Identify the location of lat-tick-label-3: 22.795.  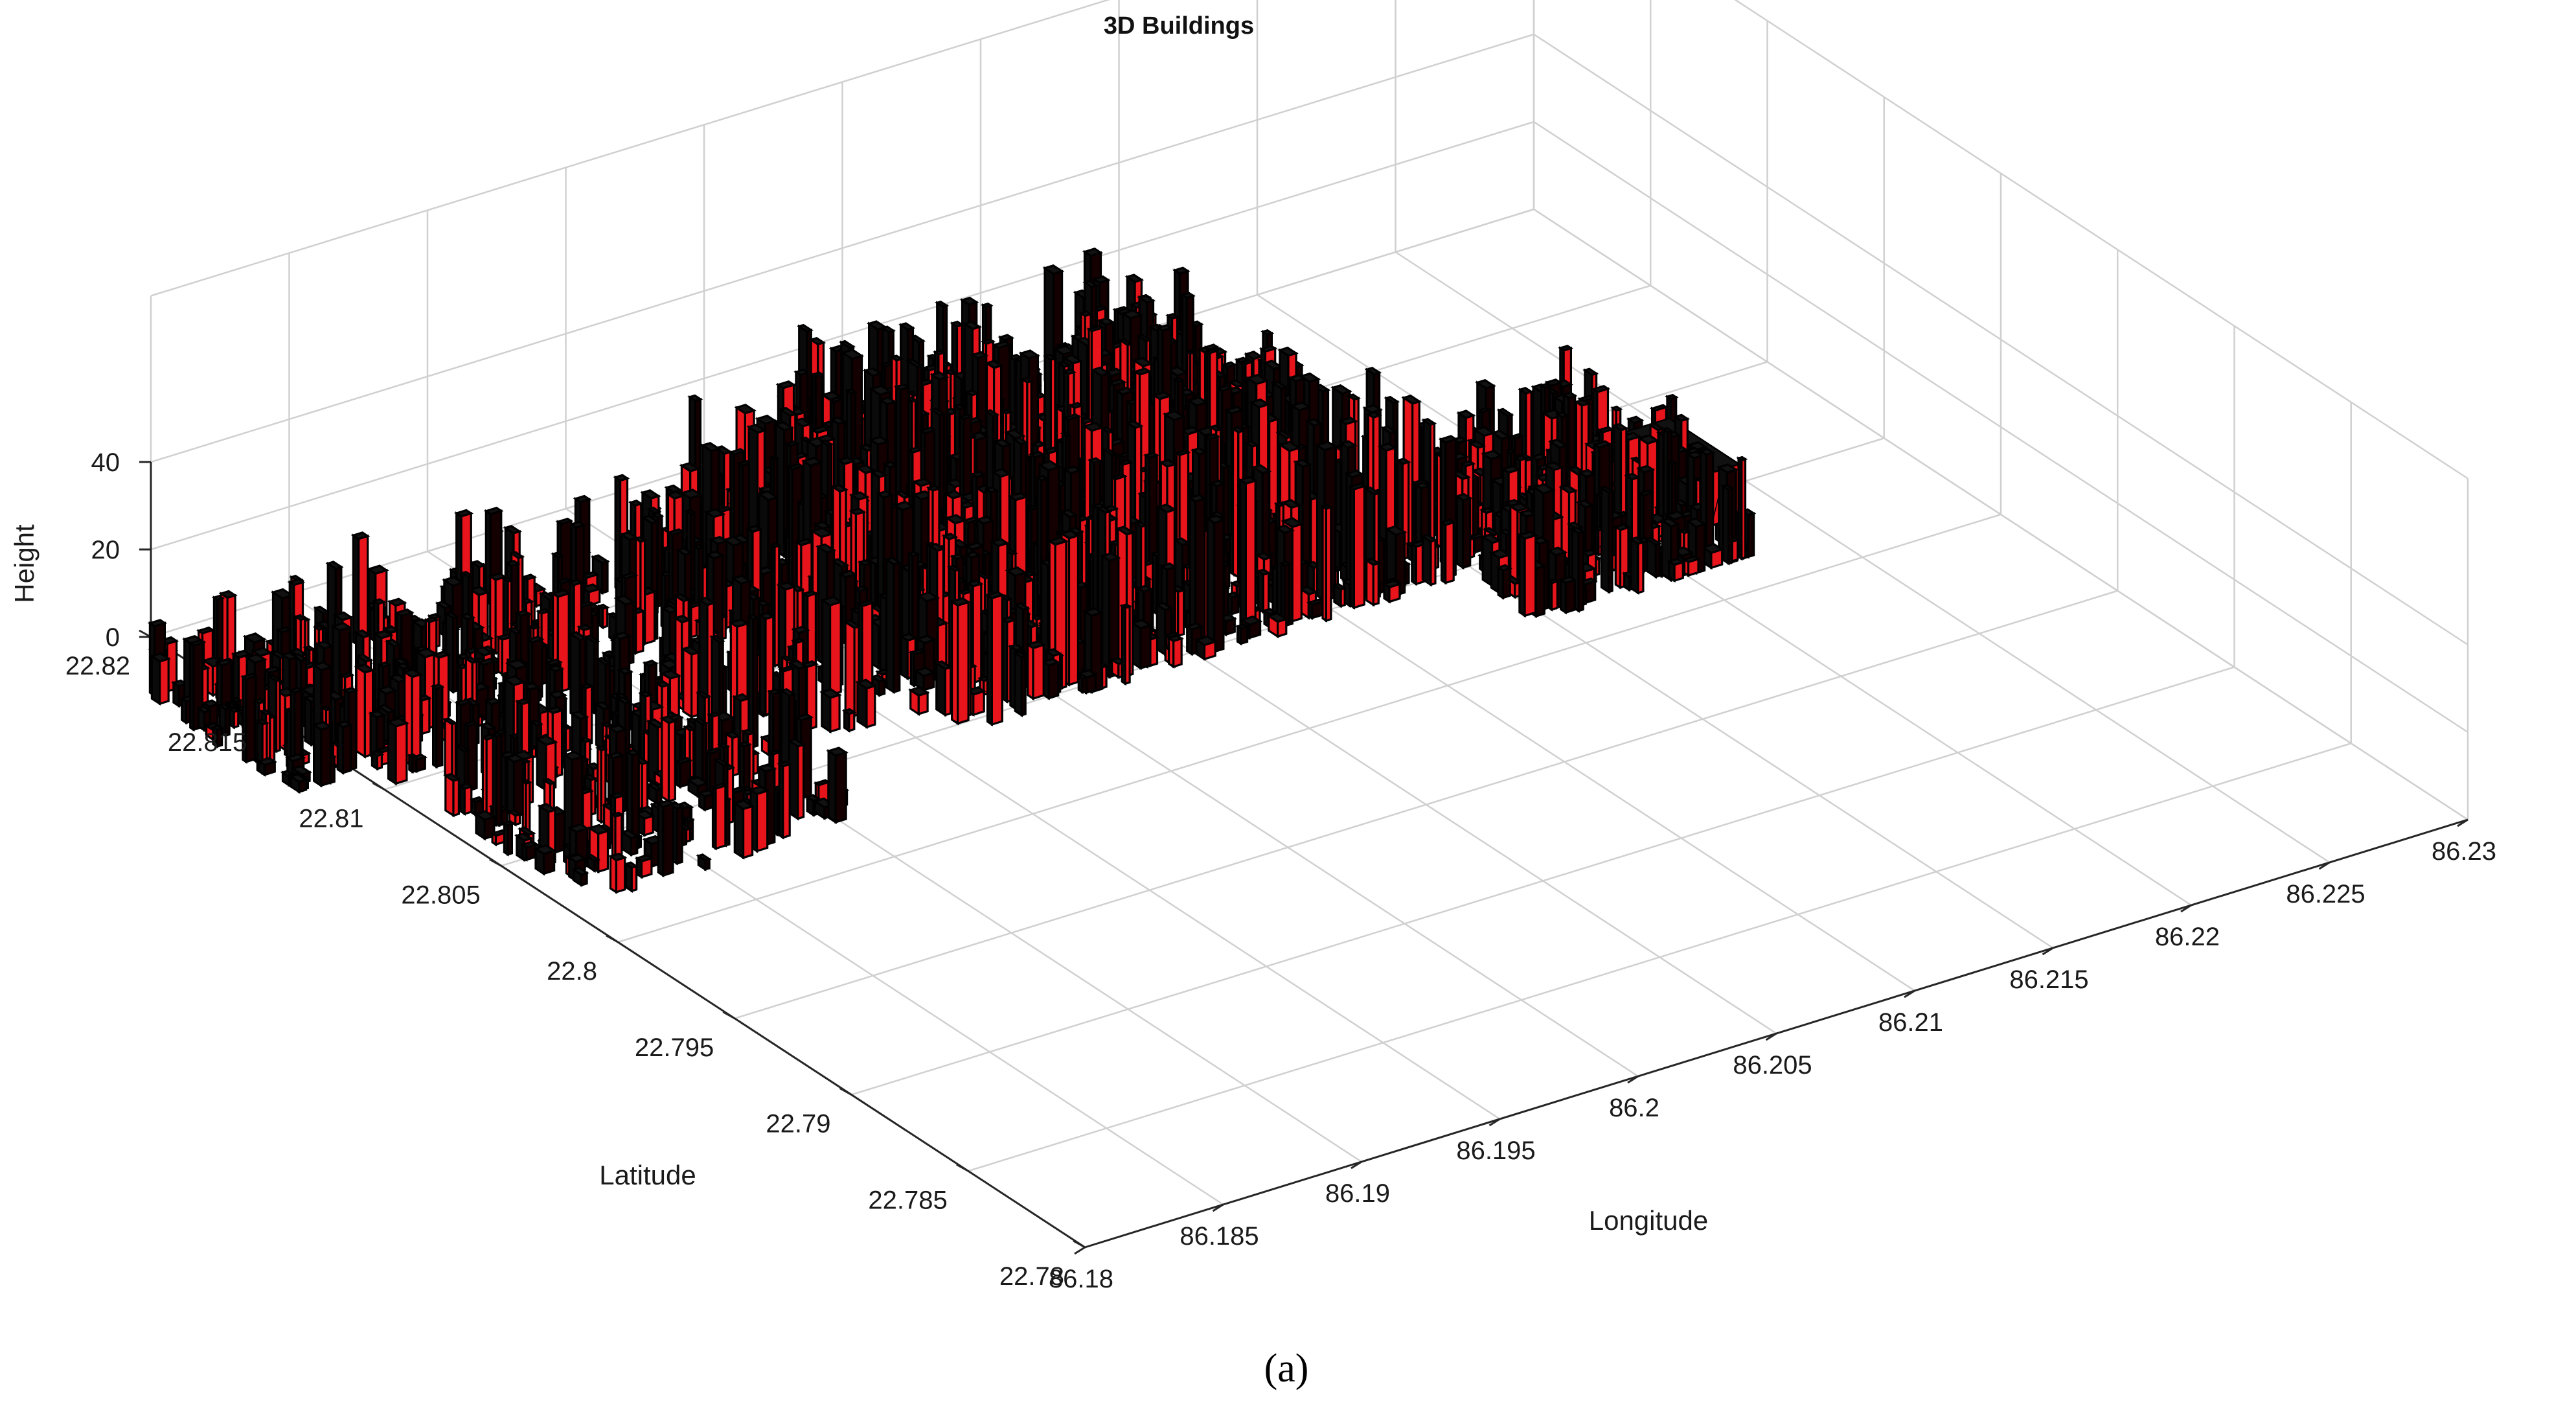
(674, 1047).